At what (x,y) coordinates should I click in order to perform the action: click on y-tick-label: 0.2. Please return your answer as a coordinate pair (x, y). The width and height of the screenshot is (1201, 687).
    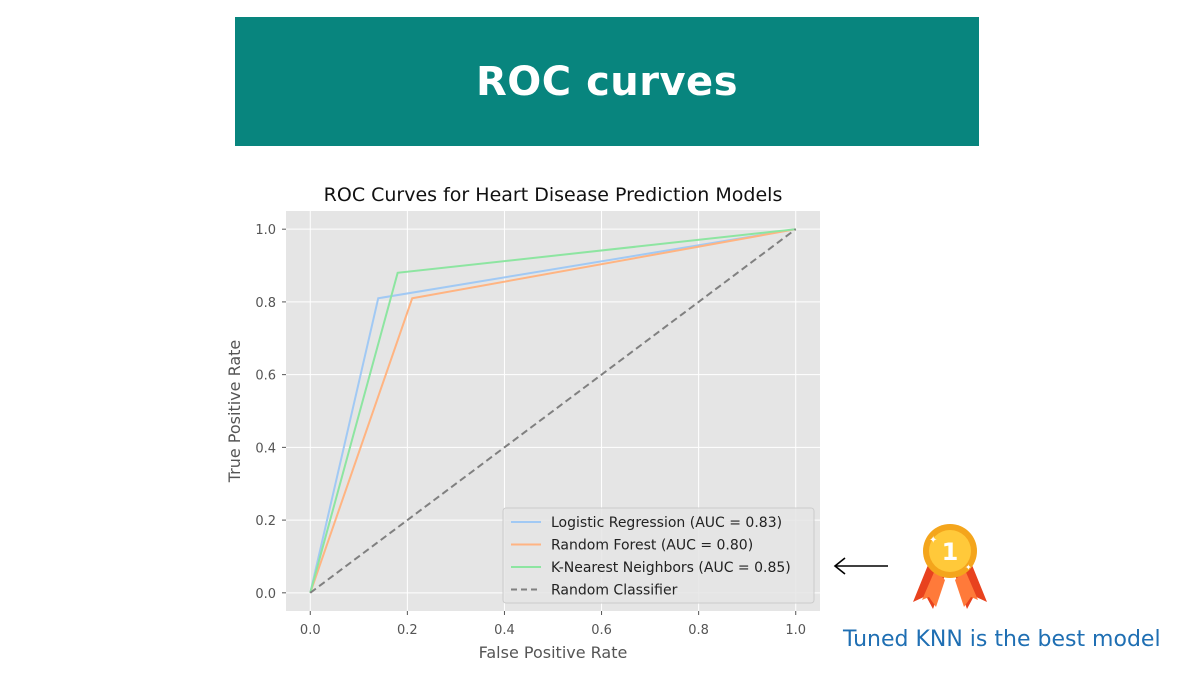
    Looking at the image, I should click on (265, 521).